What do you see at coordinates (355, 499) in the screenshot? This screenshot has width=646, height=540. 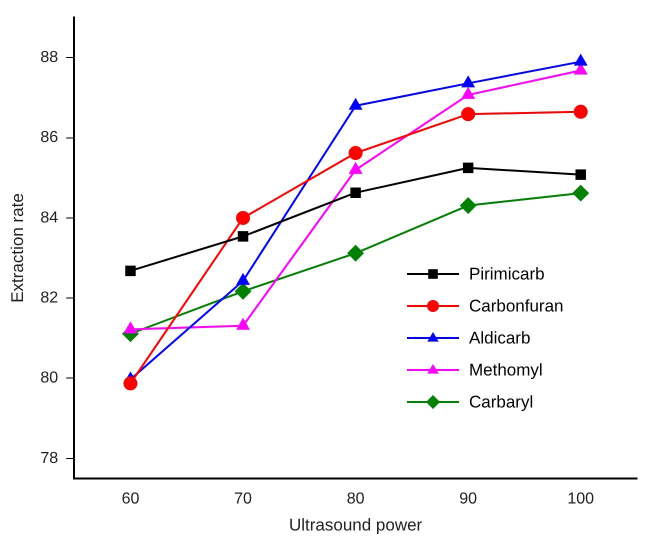 I see `x-tick-label: 80` at bounding box center [355, 499].